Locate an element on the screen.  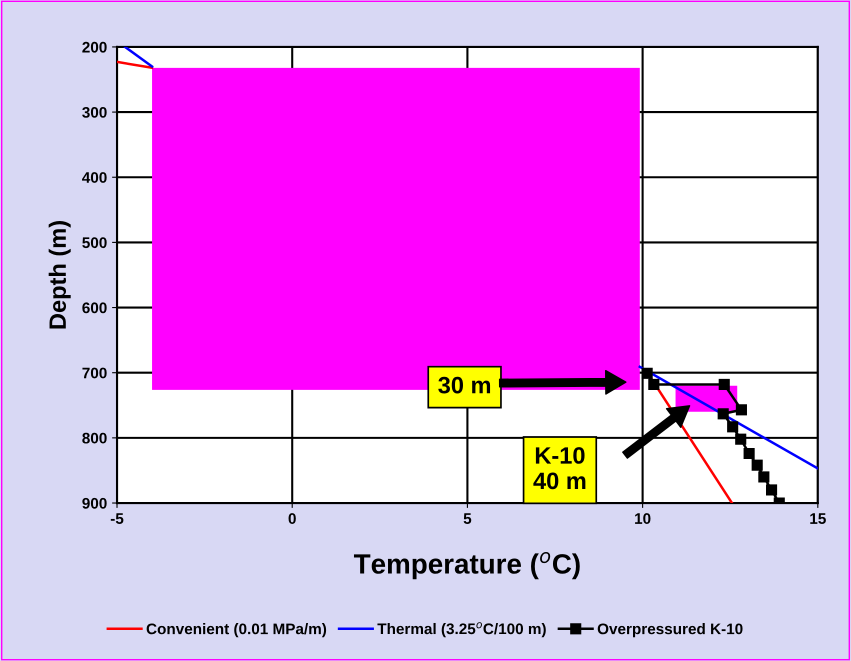
y-tick-label: 200 is located at coordinates (94, 47).